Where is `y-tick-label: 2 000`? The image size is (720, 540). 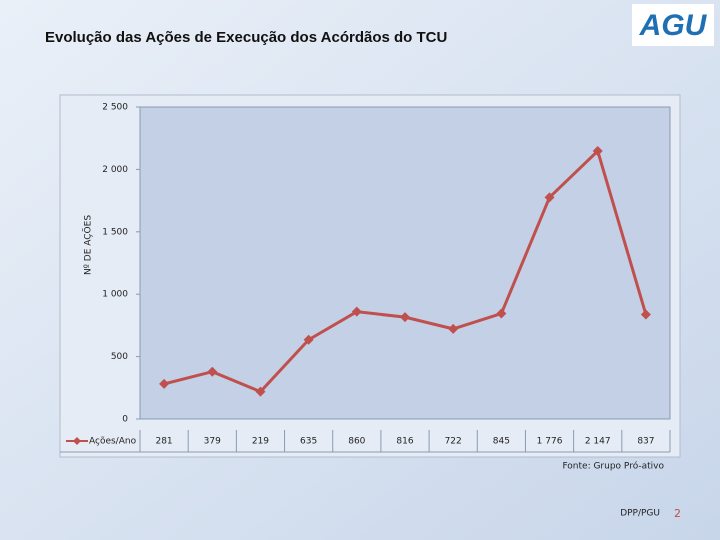 y-tick-label: 2 000 is located at coordinates (115, 170).